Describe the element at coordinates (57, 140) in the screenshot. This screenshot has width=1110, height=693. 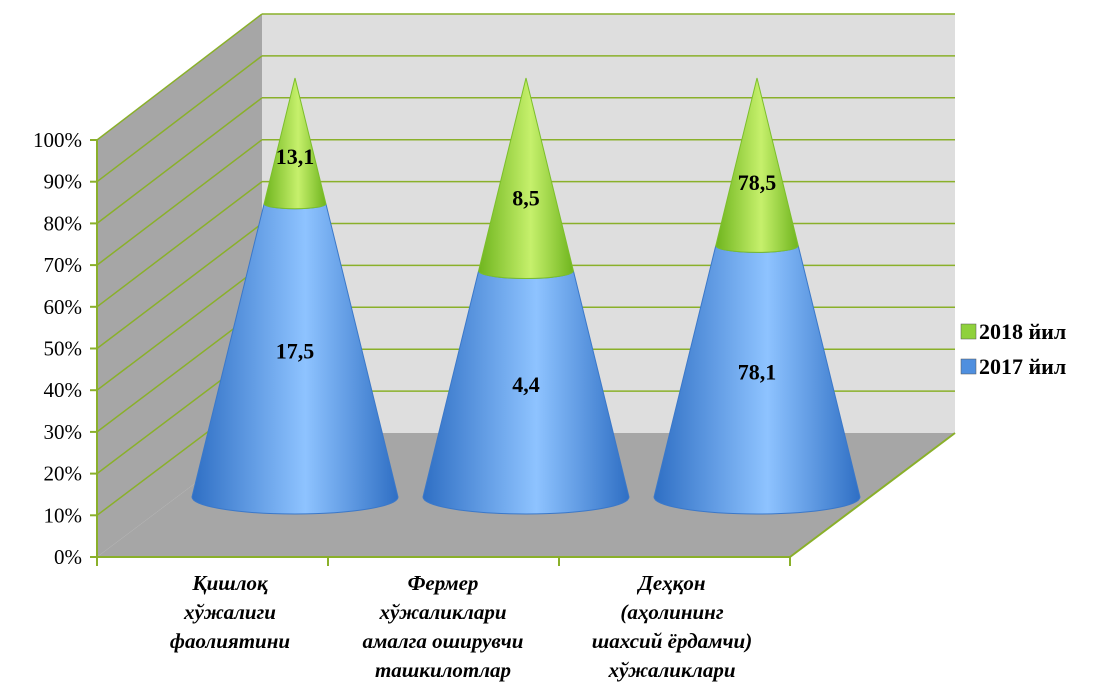
I see `y-tick-label: 100%` at that location.